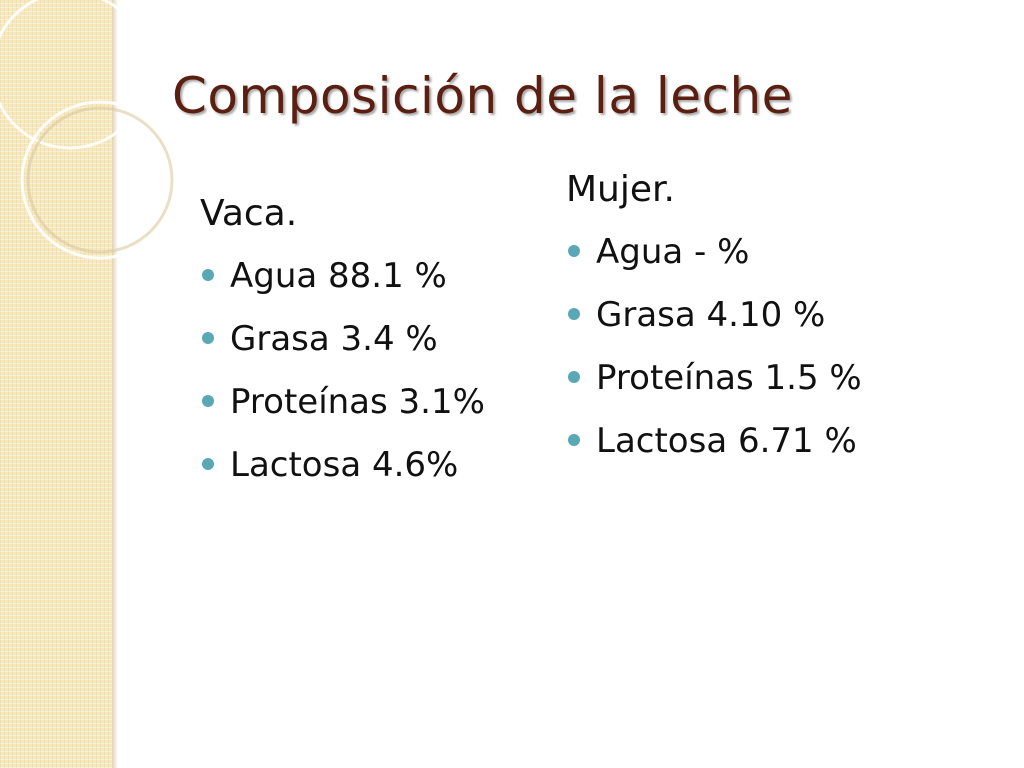 The width and height of the screenshot is (1024, 768). What do you see at coordinates (75, 75) in the screenshot?
I see `decorative-circle-upper` at bounding box center [75, 75].